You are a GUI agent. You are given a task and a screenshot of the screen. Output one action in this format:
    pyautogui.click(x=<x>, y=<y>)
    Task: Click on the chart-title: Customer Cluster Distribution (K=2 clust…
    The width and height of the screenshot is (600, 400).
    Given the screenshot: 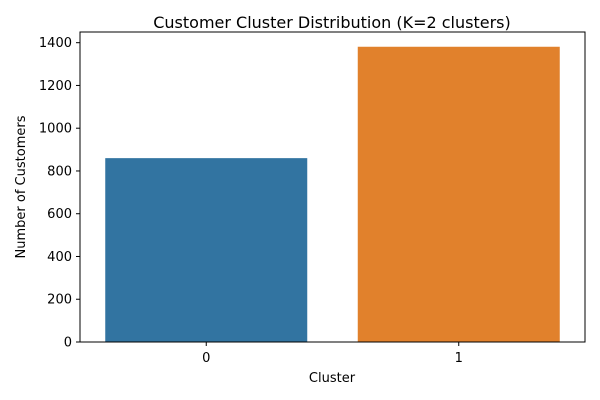 What is the action you would take?
    pyautogui.click(x=332, y=22)
    